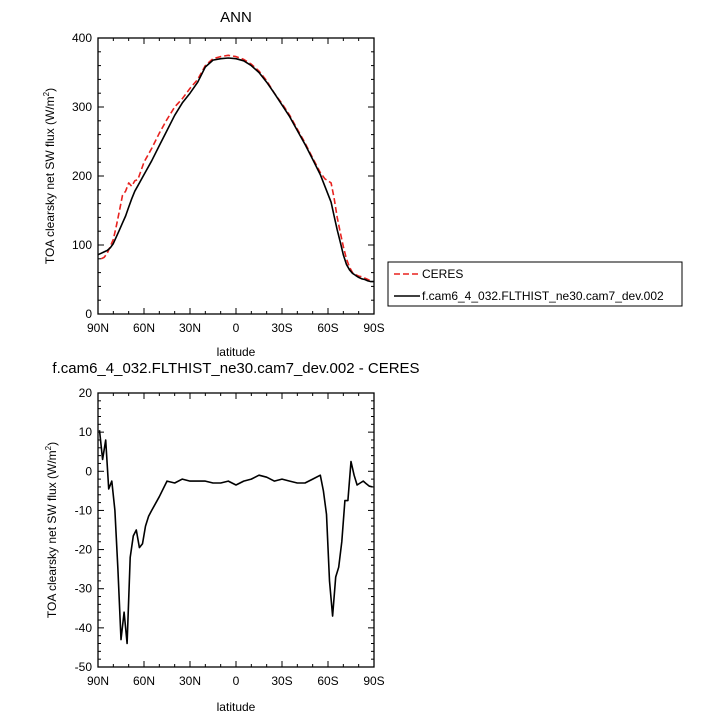 The height and width of the screenshot is (725, 720). I want to click on bottom-ytick-label: -10, so click(84, 510).